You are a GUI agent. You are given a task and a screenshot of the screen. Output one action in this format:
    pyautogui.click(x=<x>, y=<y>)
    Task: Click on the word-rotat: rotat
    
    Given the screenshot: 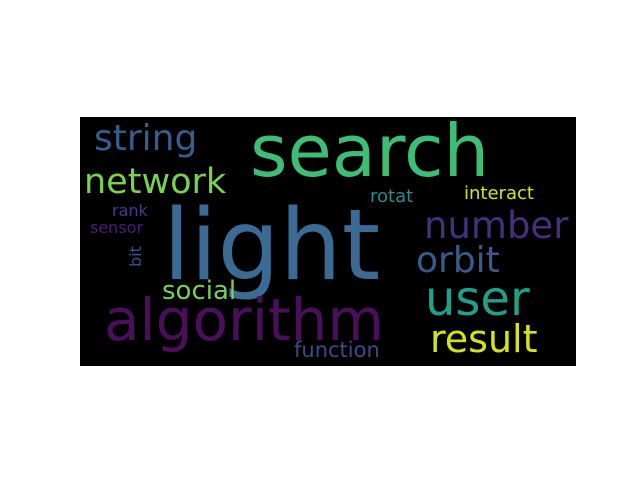 What is the action you would take?
    pyautogui.click(x=392, y=196)
    